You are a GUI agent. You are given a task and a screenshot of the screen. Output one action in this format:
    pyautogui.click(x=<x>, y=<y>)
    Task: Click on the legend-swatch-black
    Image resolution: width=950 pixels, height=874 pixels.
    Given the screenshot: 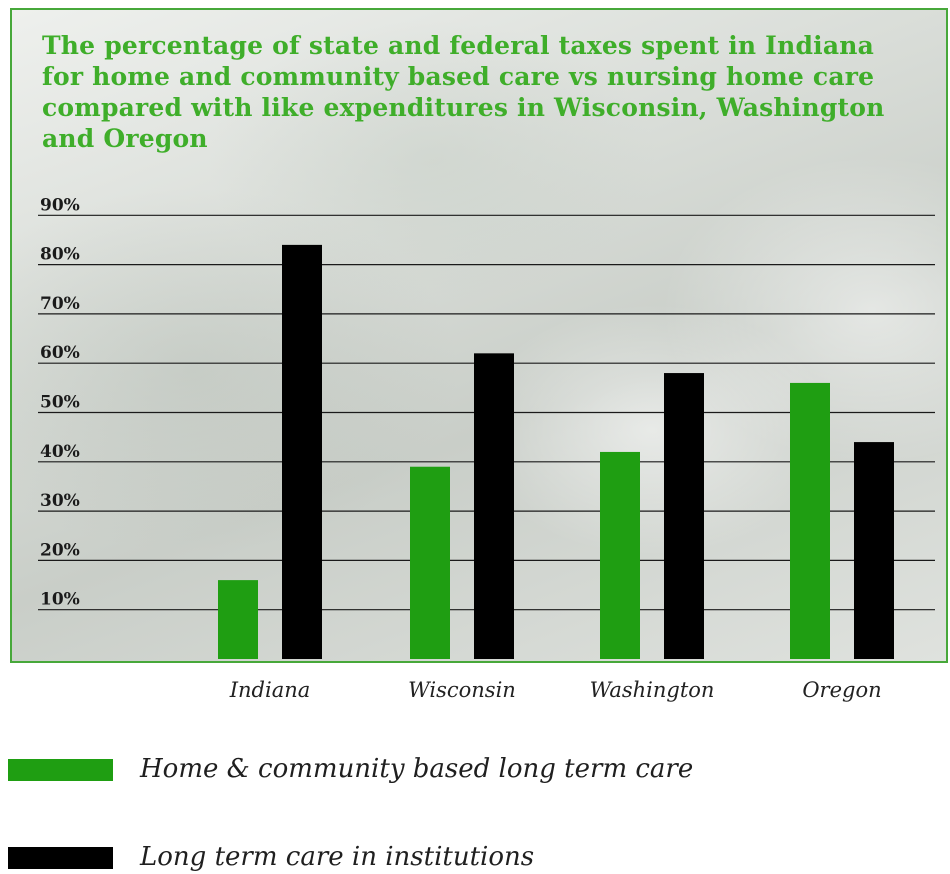 What is the action you would take?
    pyautogui.click(x=60, y=858)
    